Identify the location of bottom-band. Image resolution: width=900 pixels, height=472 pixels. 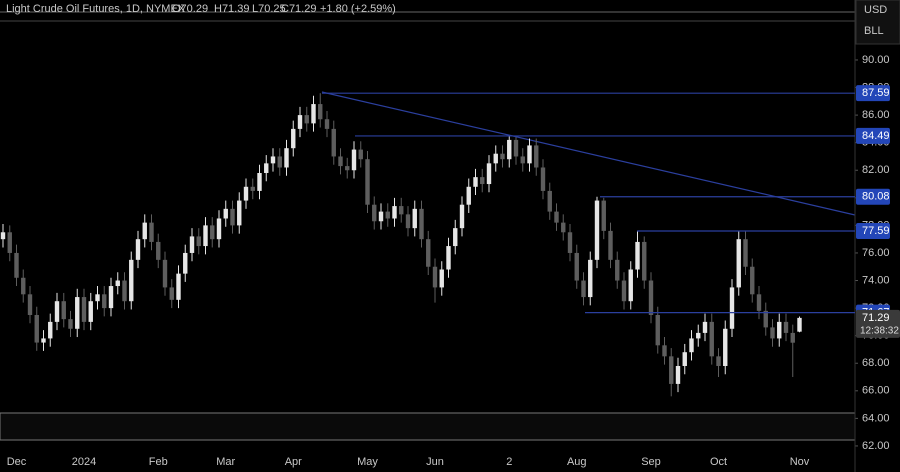
(428, 426).